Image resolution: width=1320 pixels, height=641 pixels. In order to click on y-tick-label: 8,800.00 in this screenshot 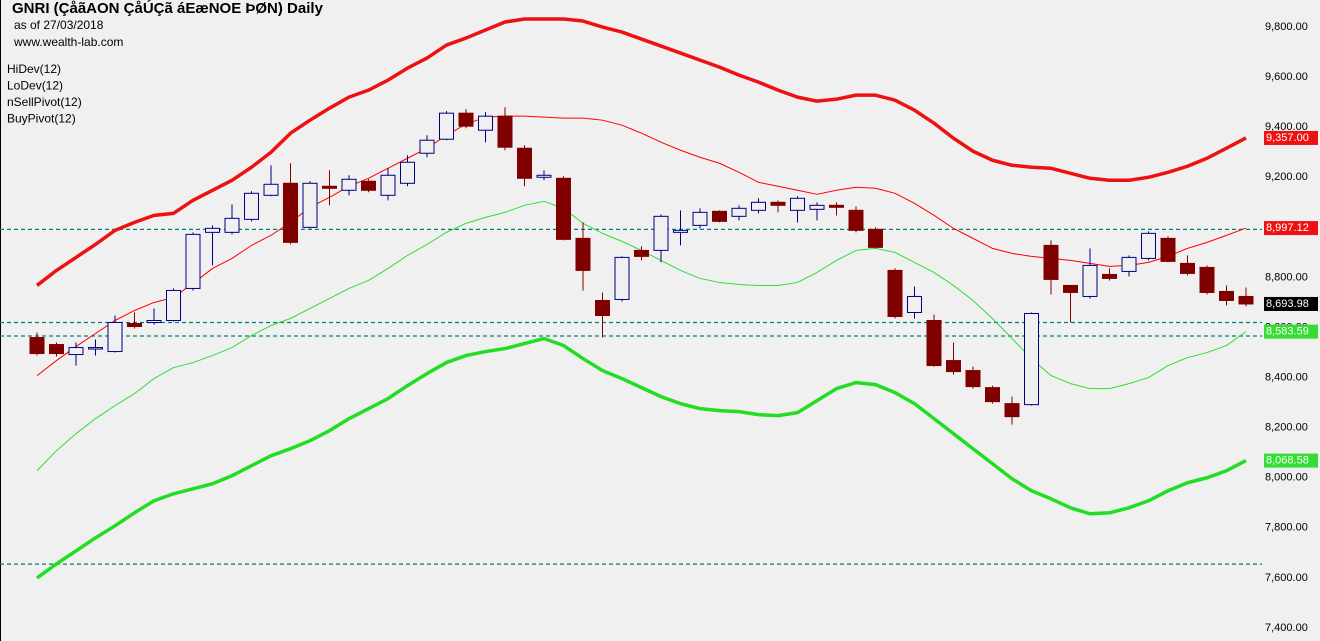, I will do `click(1286, 277)`.